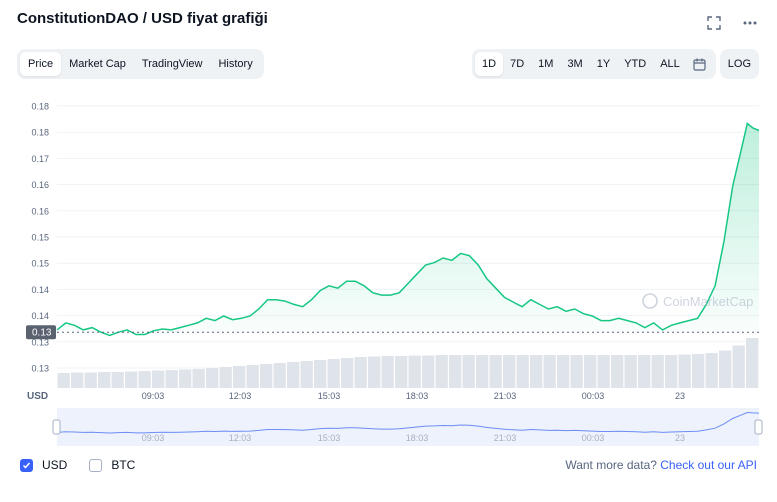 The width and height of the screenshot is (777, 502). I want to click on usd-toggle: USD, so click(43, 465).